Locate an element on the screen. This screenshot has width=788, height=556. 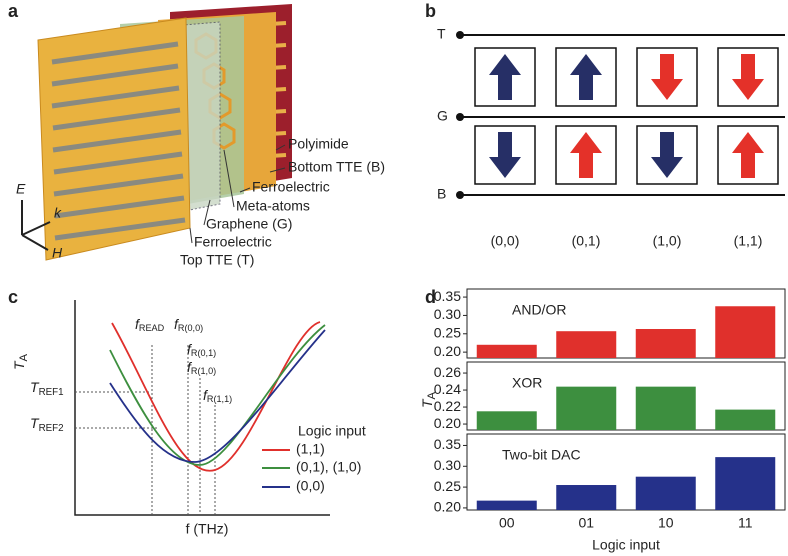
panel-label: a is located at coordinates (13, 11).